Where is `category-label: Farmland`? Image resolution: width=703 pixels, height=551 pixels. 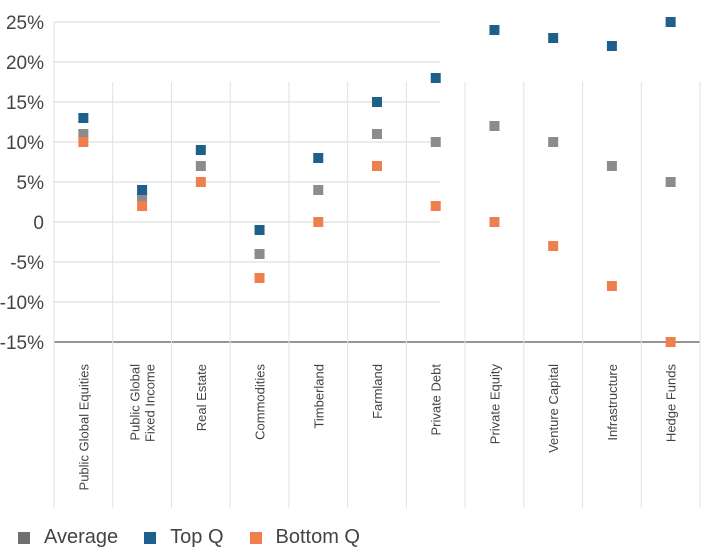
category-label: Farmland is located at coordinates (377, 391).